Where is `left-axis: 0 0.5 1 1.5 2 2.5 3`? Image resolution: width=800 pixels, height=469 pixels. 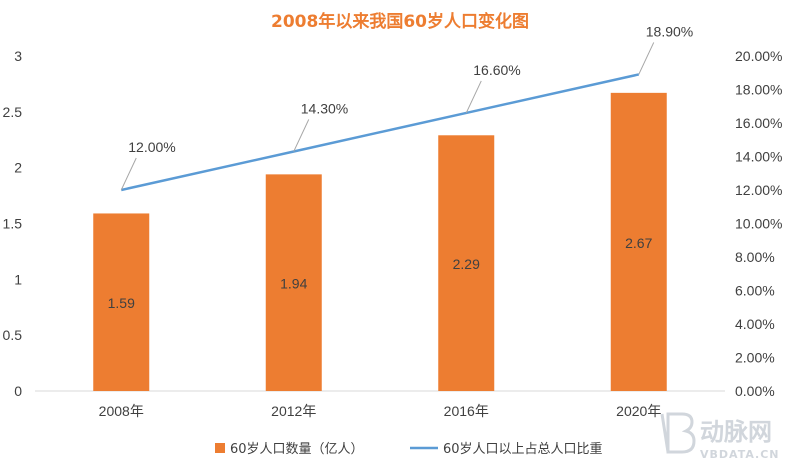 left-axis: 0 0.5 1 1.5 2 2.5 3 is located at coordinates (13, 223).